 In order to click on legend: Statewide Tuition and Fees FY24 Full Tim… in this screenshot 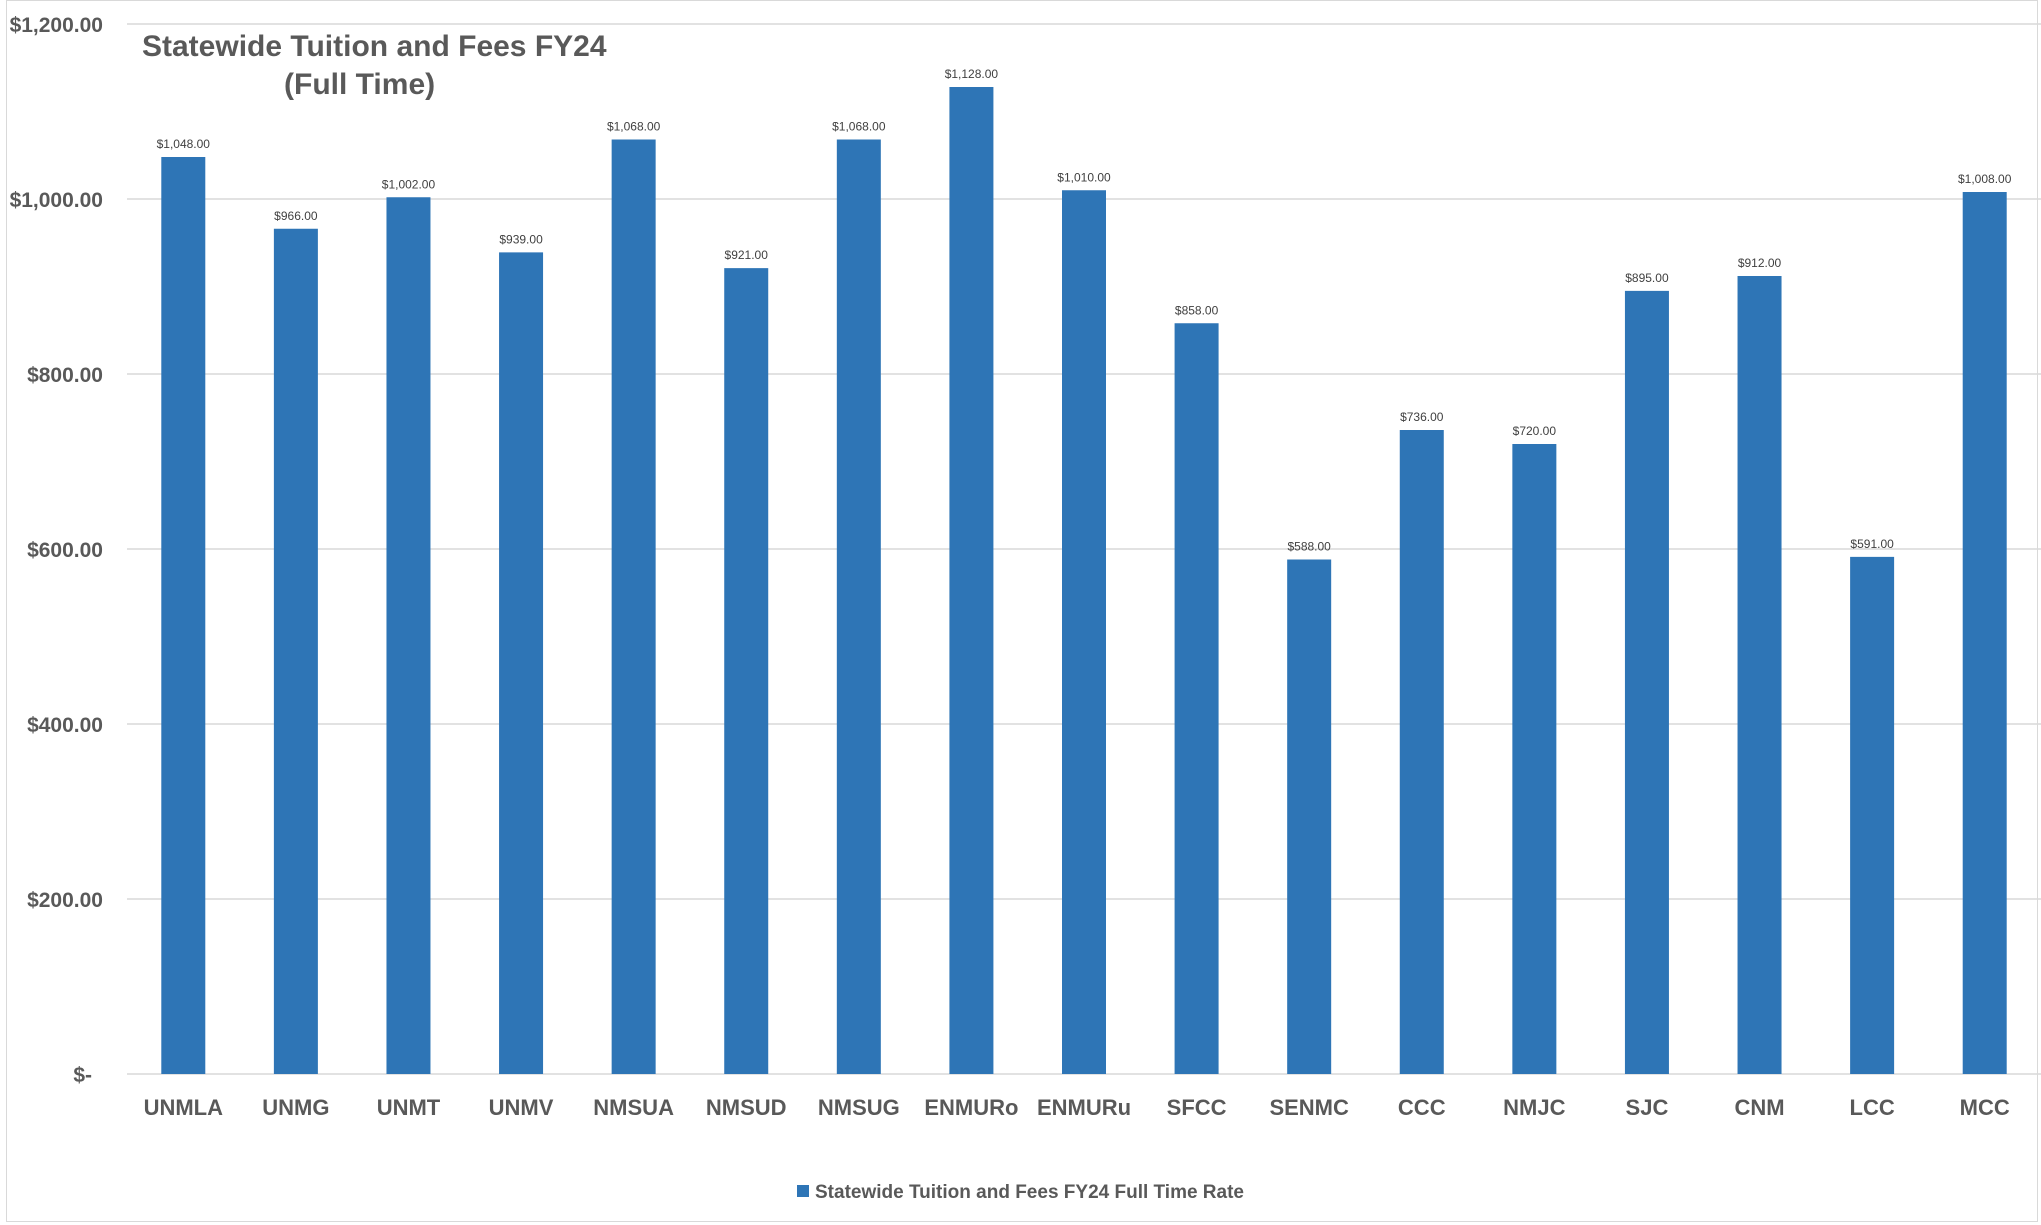, I will do `click(1020, 1193)`.